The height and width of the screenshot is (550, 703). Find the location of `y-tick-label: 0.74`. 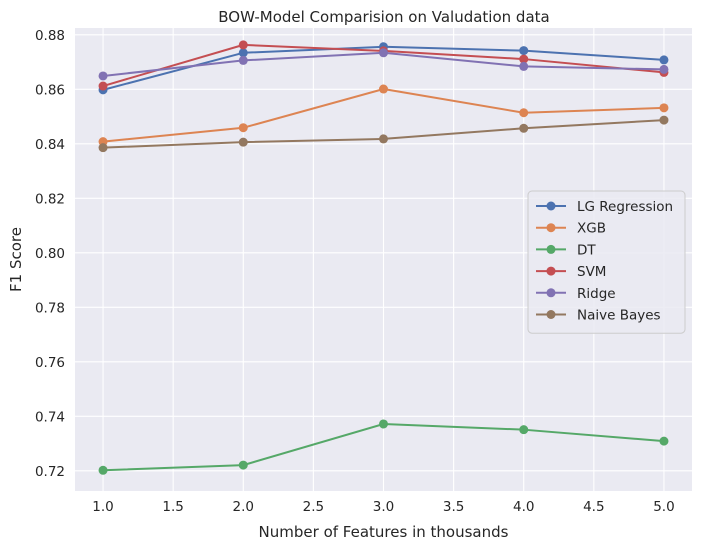

y-tick-label: 0.74 is located at coordinates (50, 417).